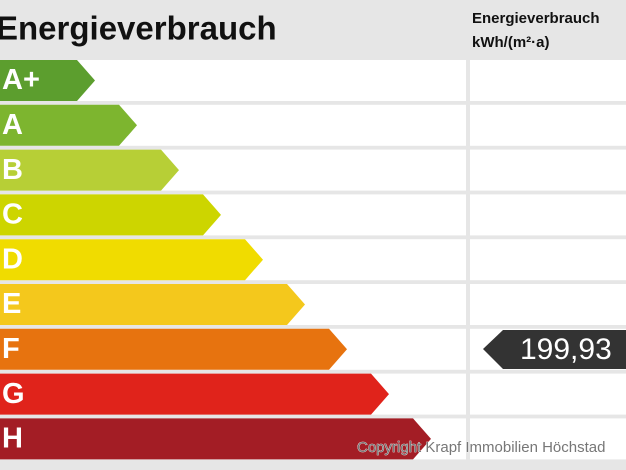 This screenshot has width=626, height=470. Describe the element at coordinates (21, 80) in the screenshot. I see `class-label: A+` at that location.